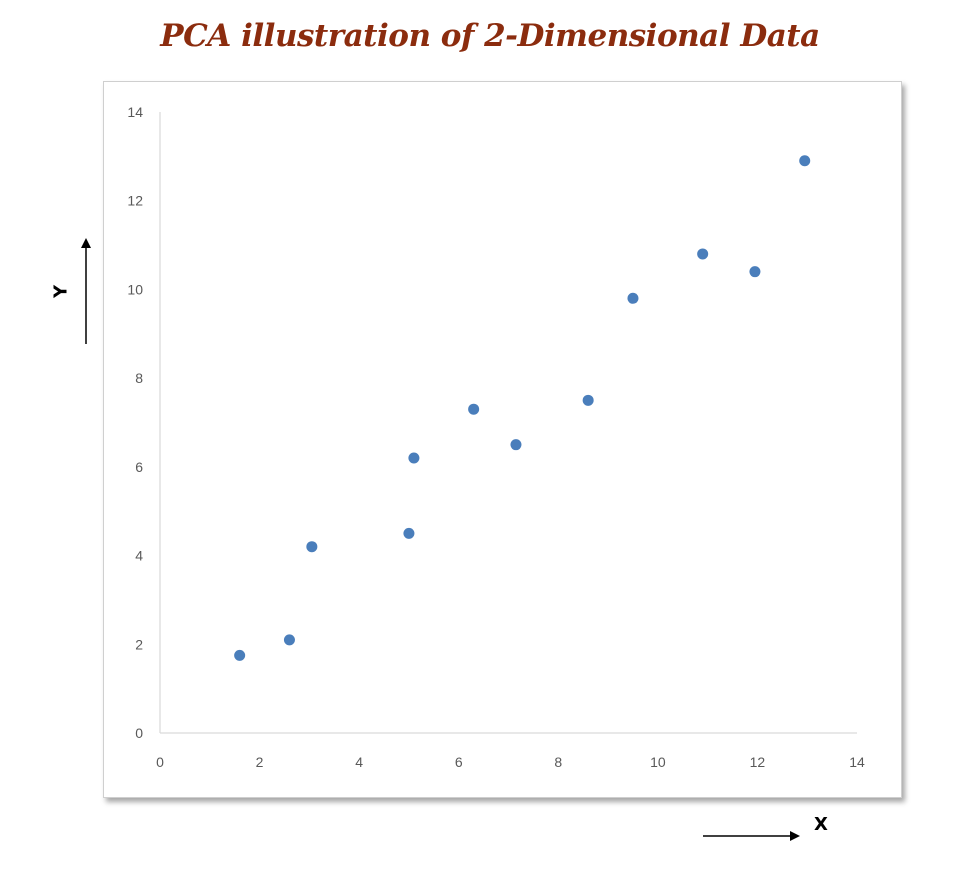  I want to click on x-tick-label: 8, so click(558, 762).